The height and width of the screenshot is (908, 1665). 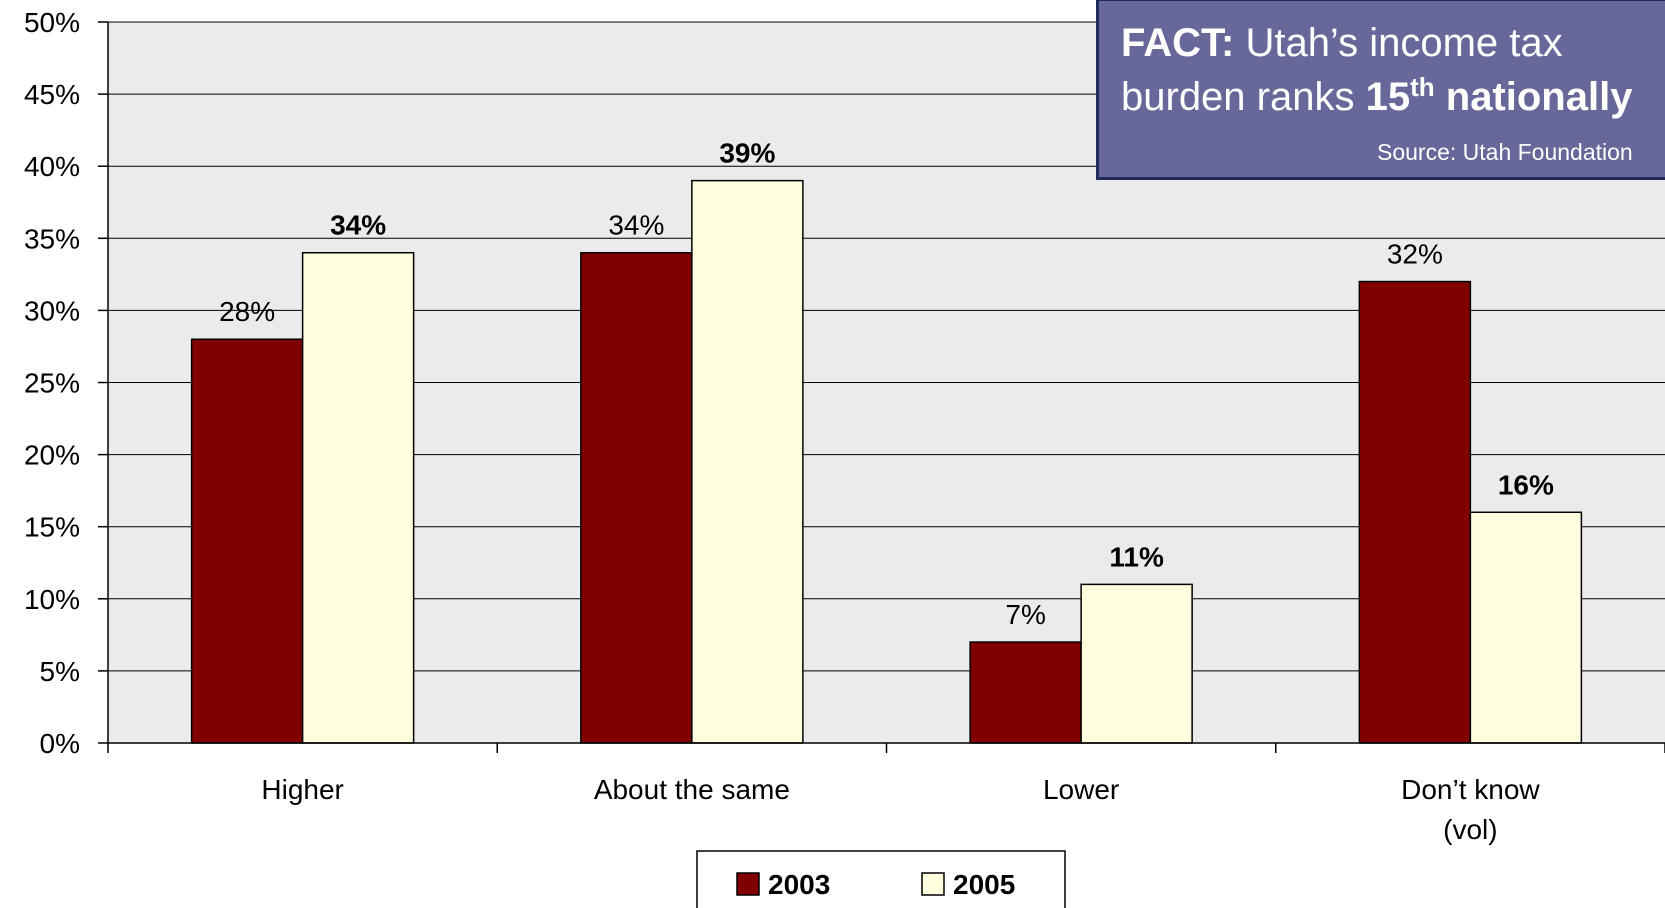 What do you see at coordinates (60, 671) in the screenshot?
I see `y-tick-label: 5%` at bounding box center [60, 671].